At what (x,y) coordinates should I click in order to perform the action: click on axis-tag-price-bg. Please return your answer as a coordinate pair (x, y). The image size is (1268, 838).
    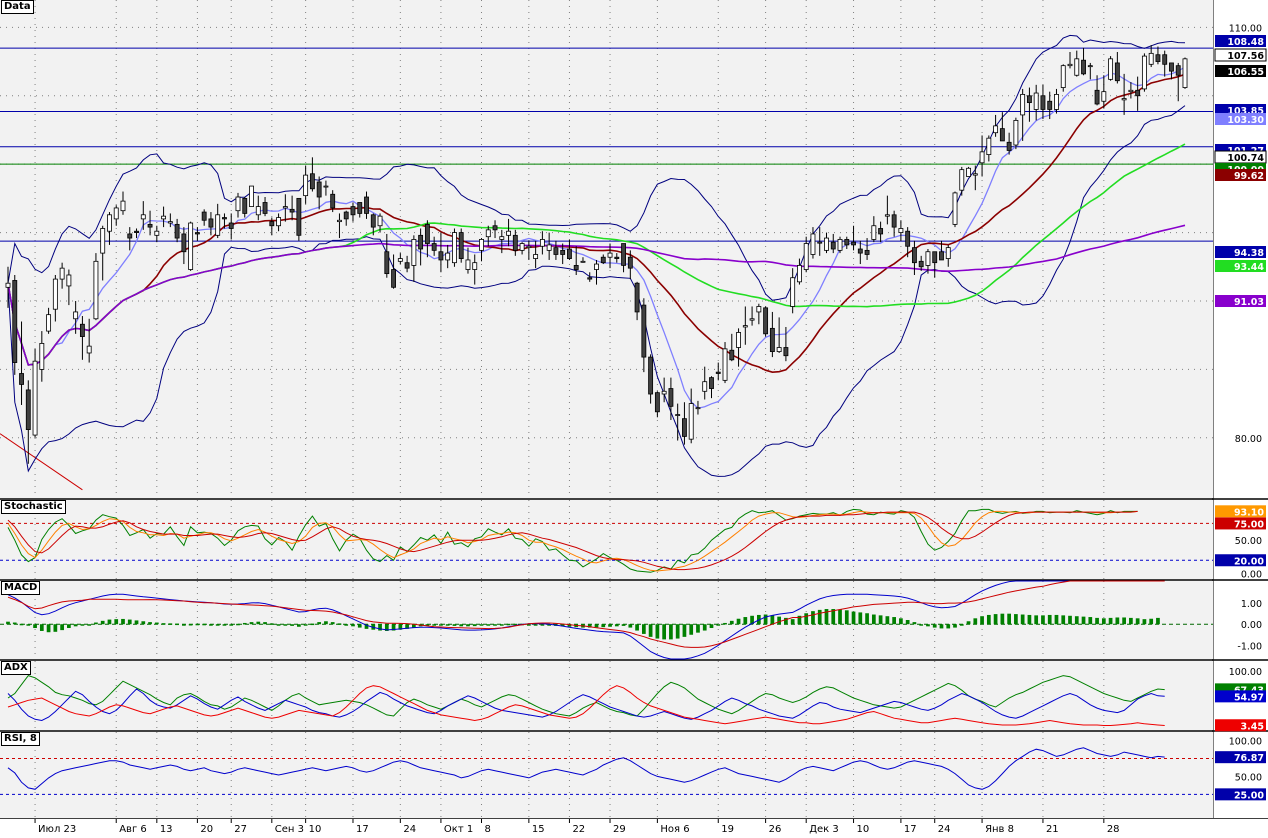
    Looking at the image, I should click on (1240, 266).